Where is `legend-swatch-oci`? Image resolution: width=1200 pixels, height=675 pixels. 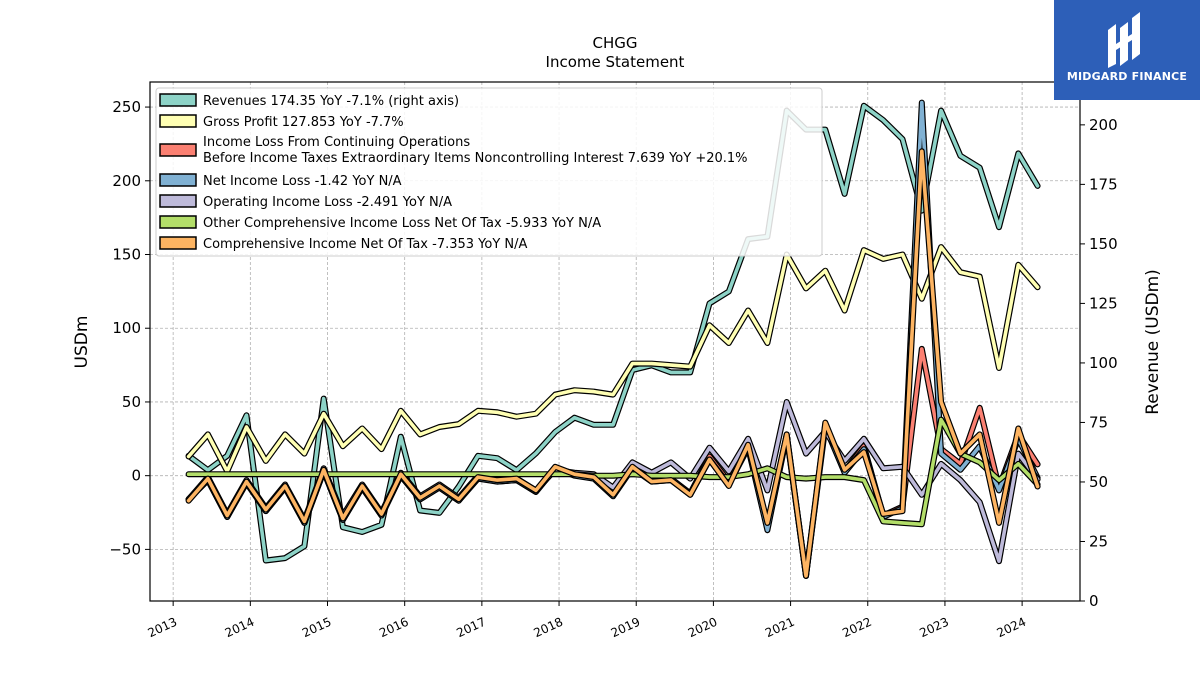 legend-swatch-oci is located at coordinates (178, 222).